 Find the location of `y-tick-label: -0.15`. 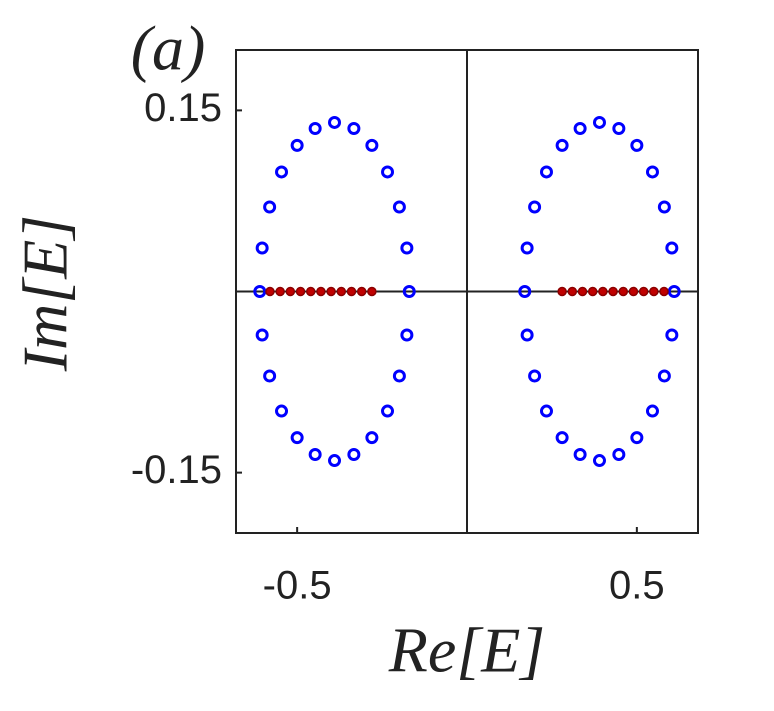

y-tick-label: -0.15 is located at coordinates (176, 470).